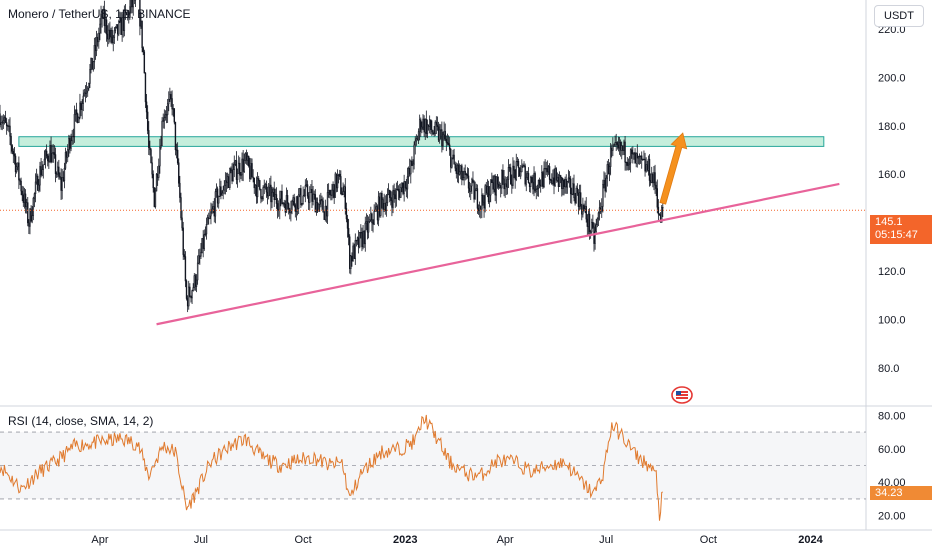 The width and height of the screenshot is (932, 550). What do you see at coordinates (708, 540) in the screenshot?
I see `time-tick-label: Oct` at bounding box center [708, 540].